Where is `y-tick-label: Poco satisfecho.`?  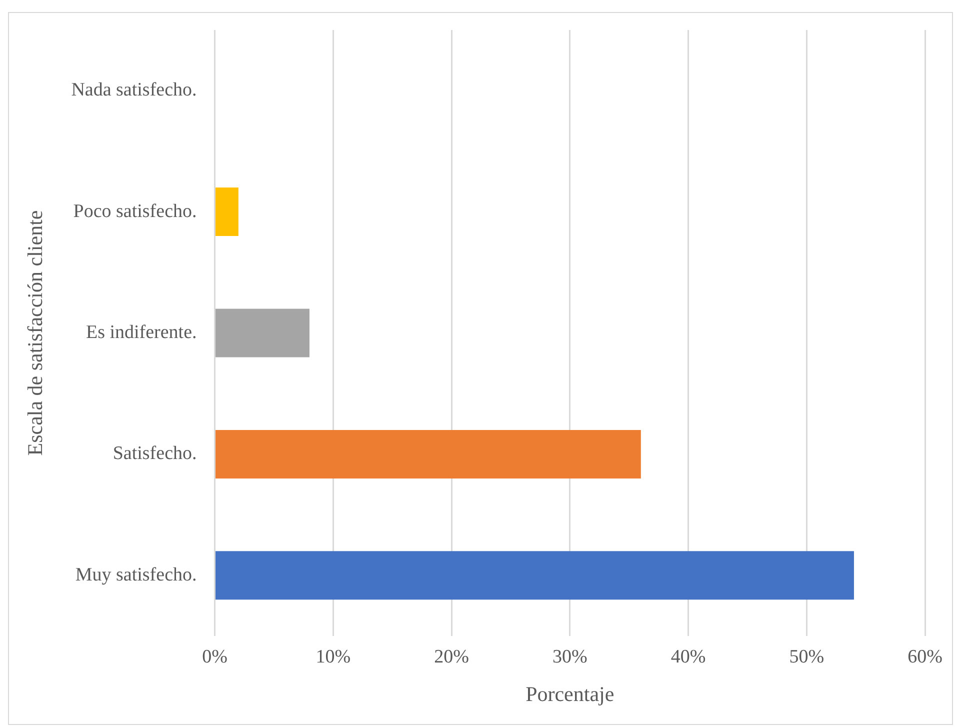
y-tick-label: Poco satisfecho. is located at coordinates (135, 211).